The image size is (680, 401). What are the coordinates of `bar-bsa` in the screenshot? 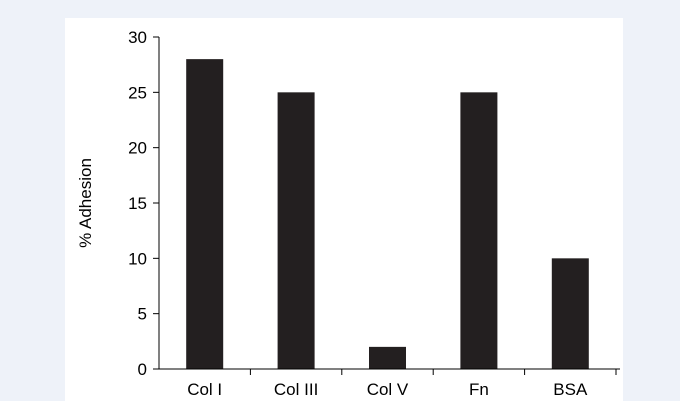 It's located at (570, 313).